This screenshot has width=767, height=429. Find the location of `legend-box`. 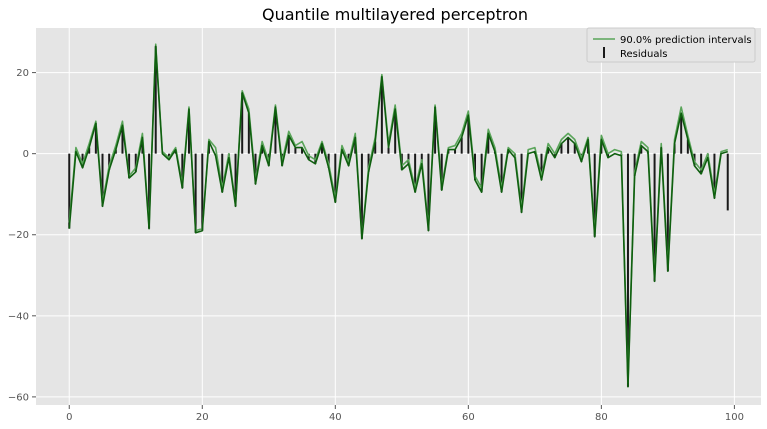

legend-box is located at coordinates (671, 45).